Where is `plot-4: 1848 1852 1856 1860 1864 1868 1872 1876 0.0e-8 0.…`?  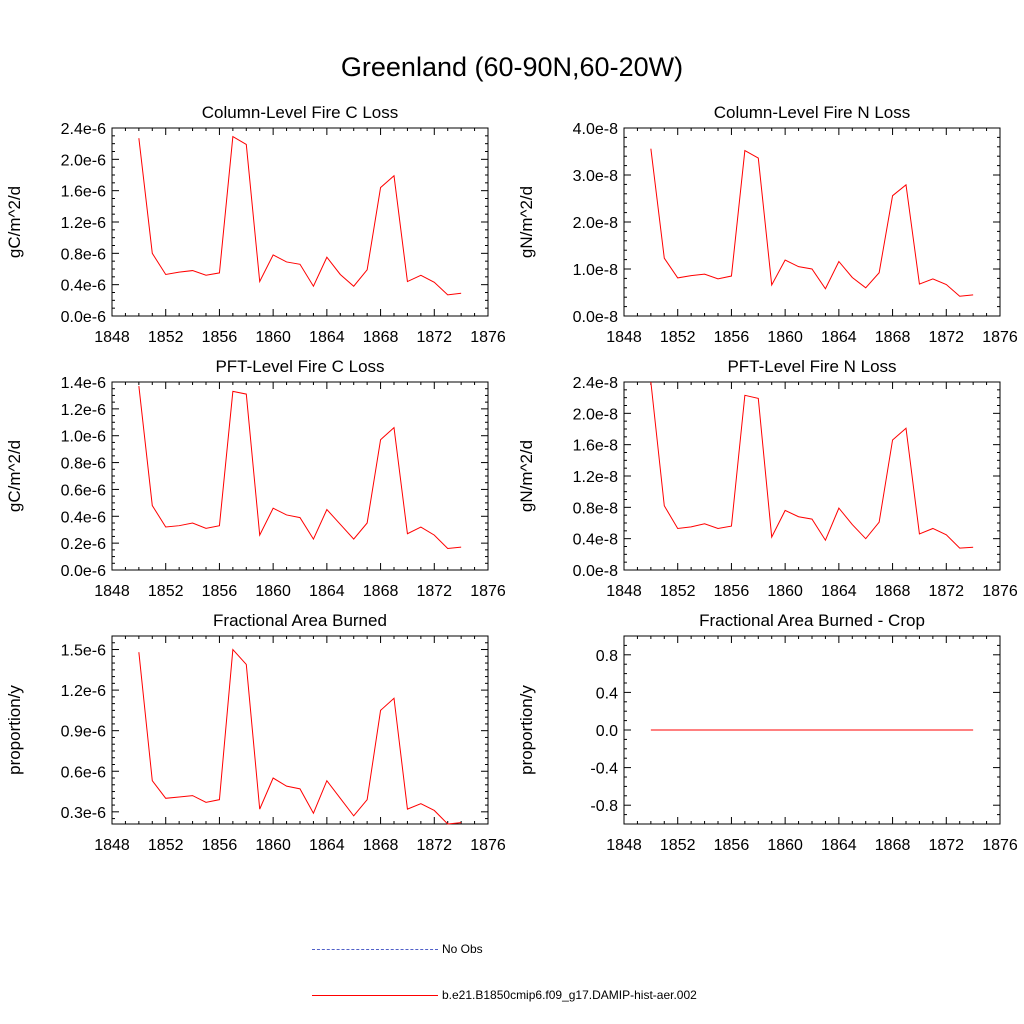 plot-4: 1848 1852 1856 1860 1864 1868 1872 1876 0.0e-8 0.… is located at coordinates (767, 478).